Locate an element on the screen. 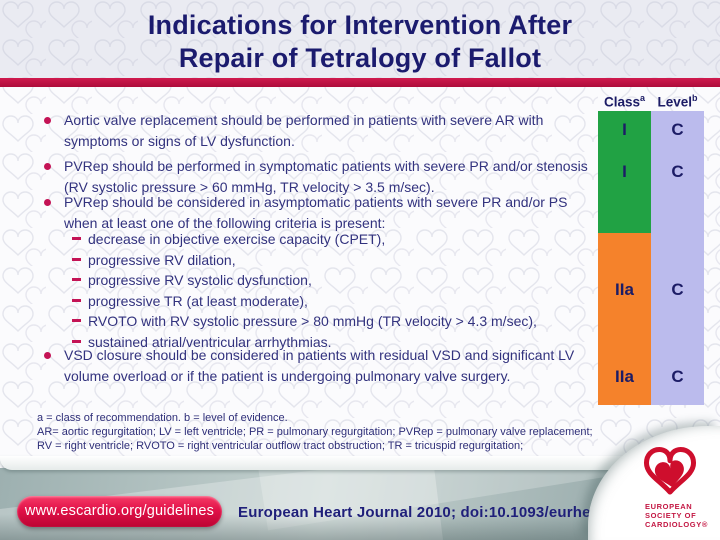 The width and height of the screenshot is (720, 540). title-divider-rule is located at coordinates (360, 82).